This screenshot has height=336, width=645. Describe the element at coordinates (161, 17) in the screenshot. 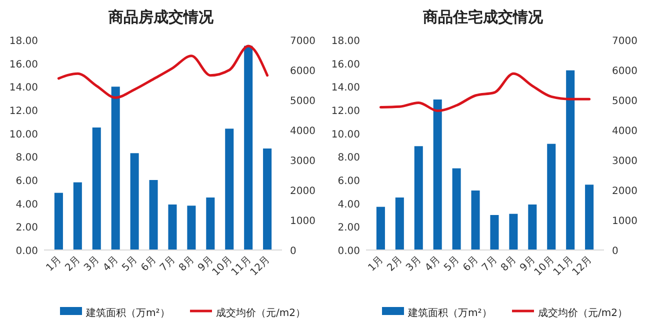

I see `chart-title: 商品房成交情况` at that location.